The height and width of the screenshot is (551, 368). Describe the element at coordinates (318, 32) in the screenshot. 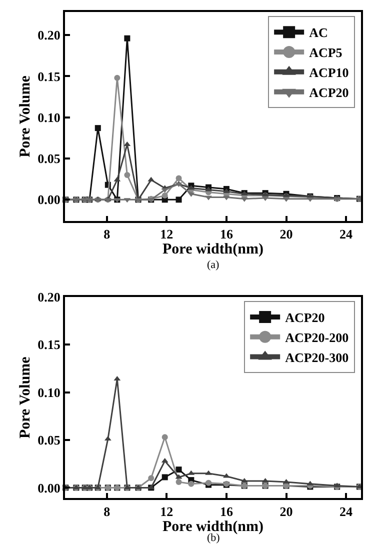

I see `legend-label: AC` at that location.